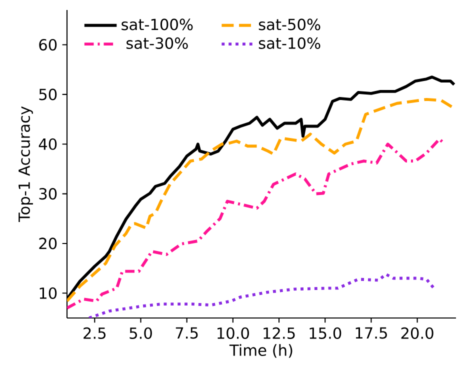 Image resolution: width=464 pixels, height=378 pixels. I want to click on legend-label: sat-10%, so click(289, 43).